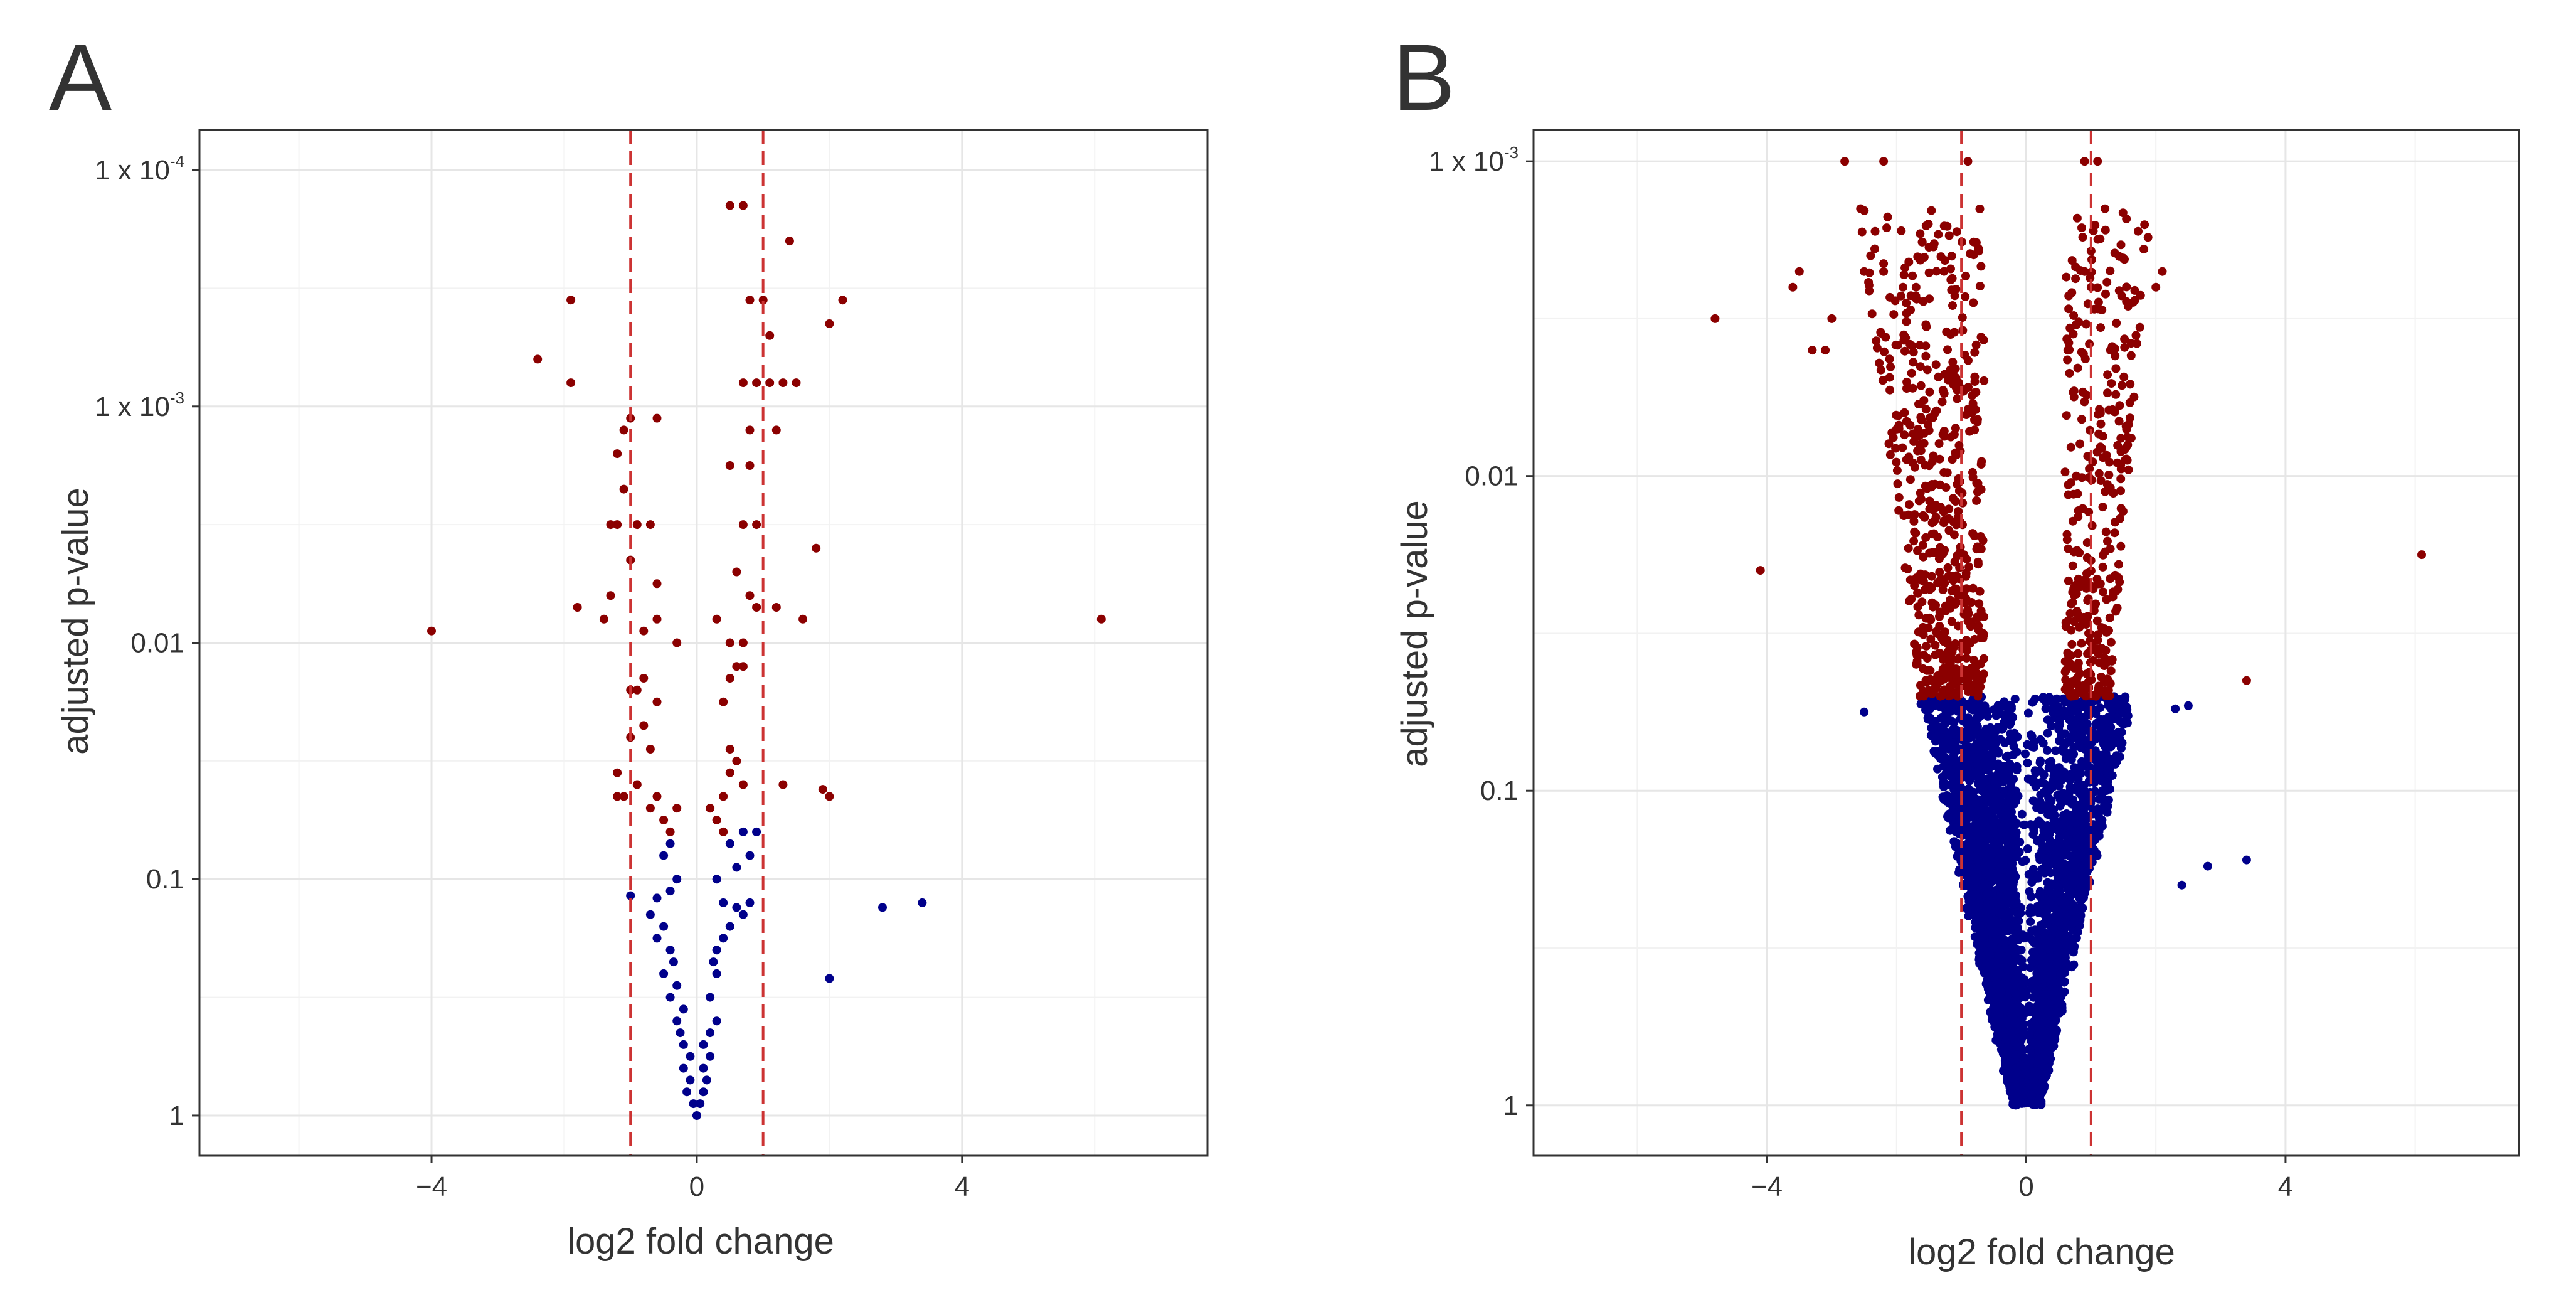 The image size is (2576, 1300). Describe the element at coordinates (2047, 720) in the screenshot. I see `point-cloud-ns-b-1996` at that location.